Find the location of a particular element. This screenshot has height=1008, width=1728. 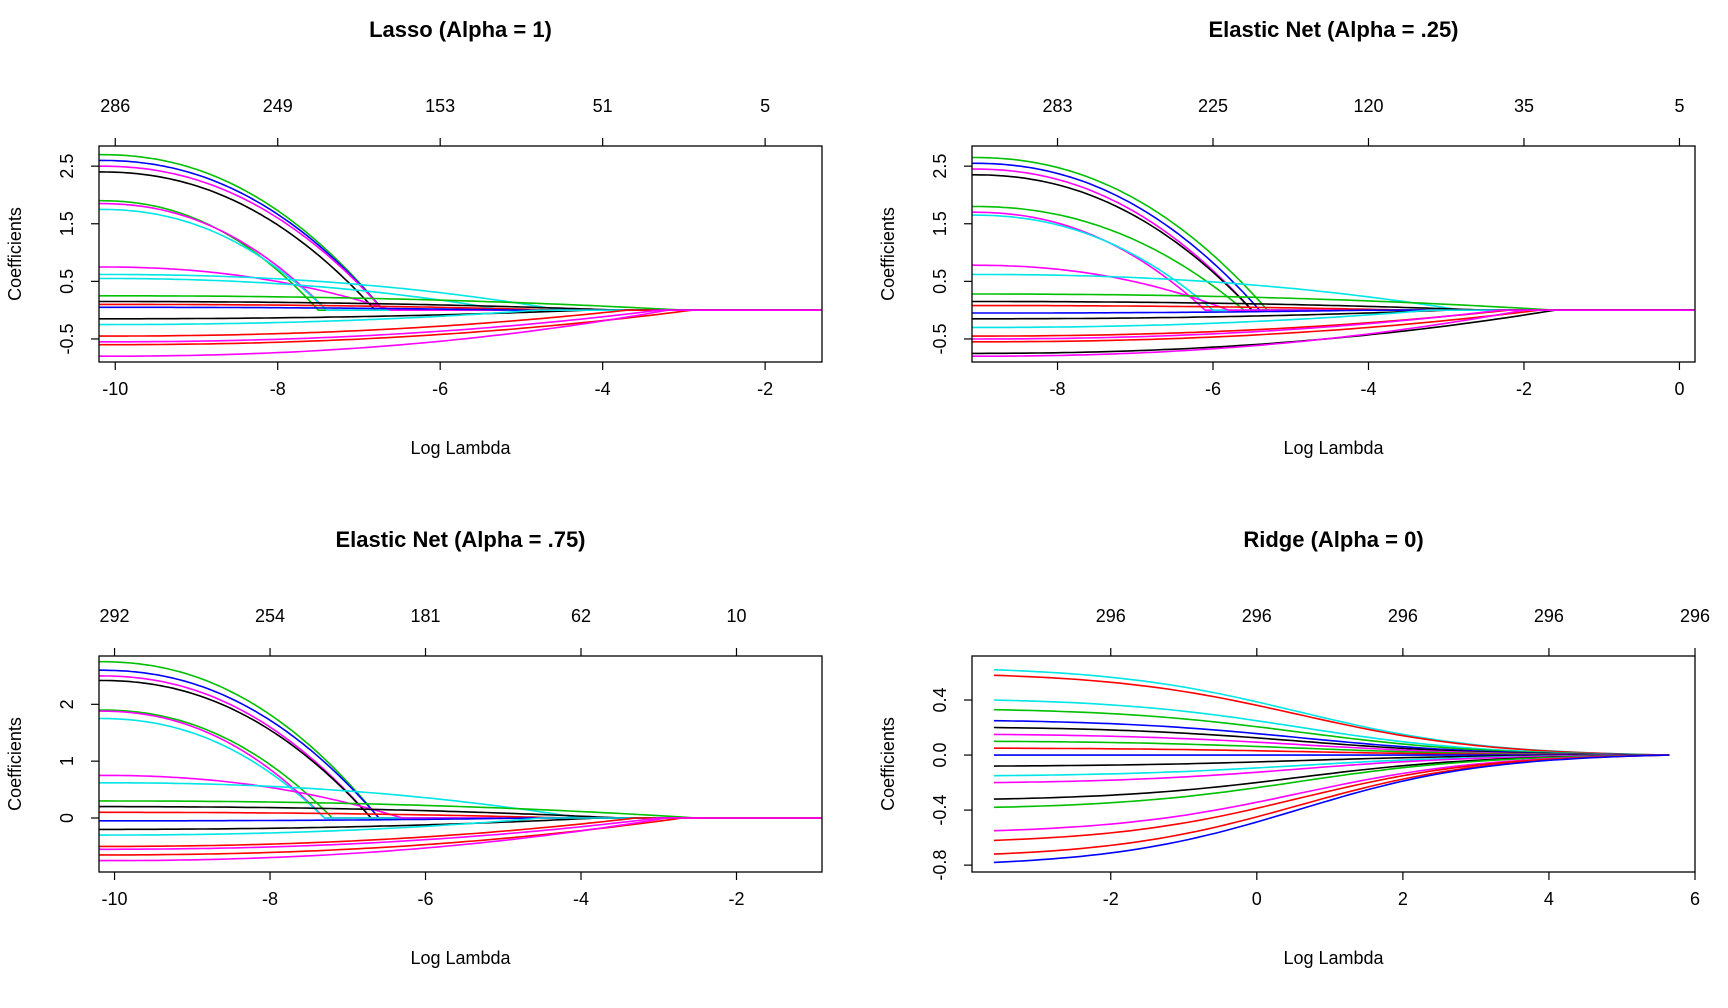

top-tick-label: 35 is located at coordinates (1524, 106).